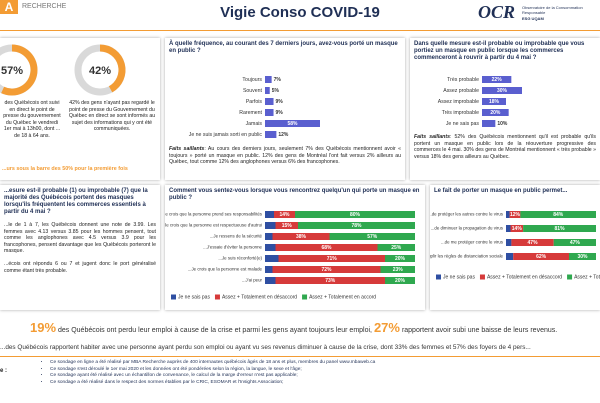  Describe the element at coordinates (100, 71) in the screenshot. I see `donut-label: 42%` at that location.